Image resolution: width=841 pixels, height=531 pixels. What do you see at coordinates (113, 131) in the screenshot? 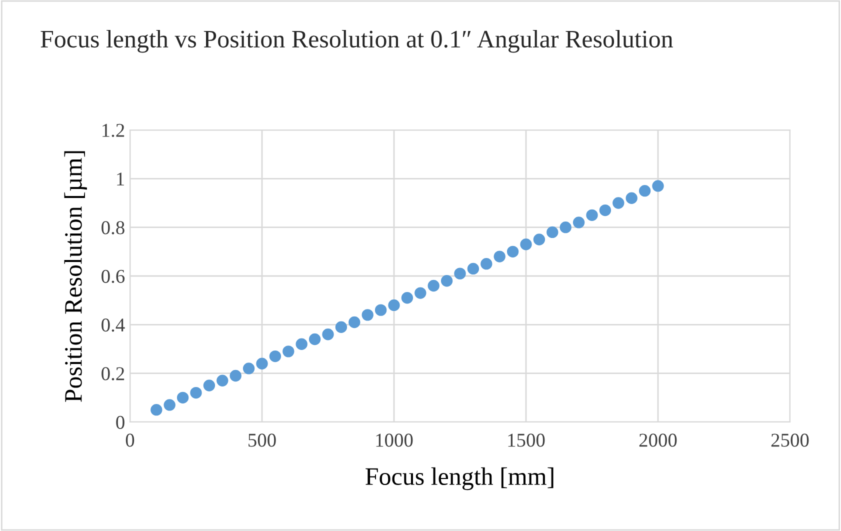
I see `y-tick-label: 1.2` at bounding box center [113, 131].